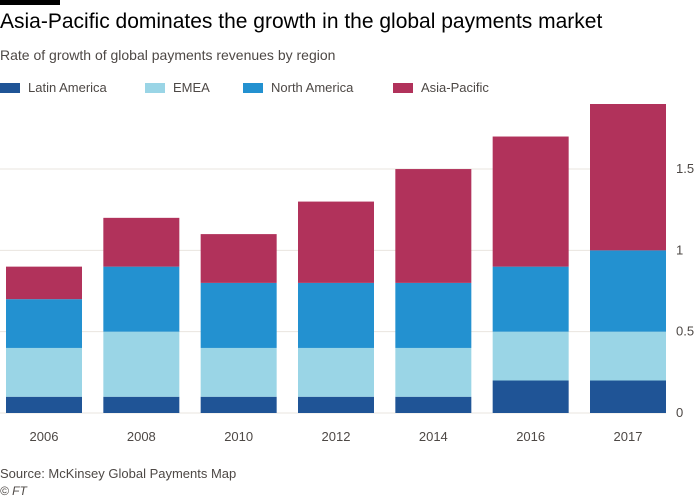 This screenshot has width=700, height=500. What do you see at coordinates (312, 87) in the screenshot?
I see `legend-label-north-america: North America` at bounding box center [312, 87].